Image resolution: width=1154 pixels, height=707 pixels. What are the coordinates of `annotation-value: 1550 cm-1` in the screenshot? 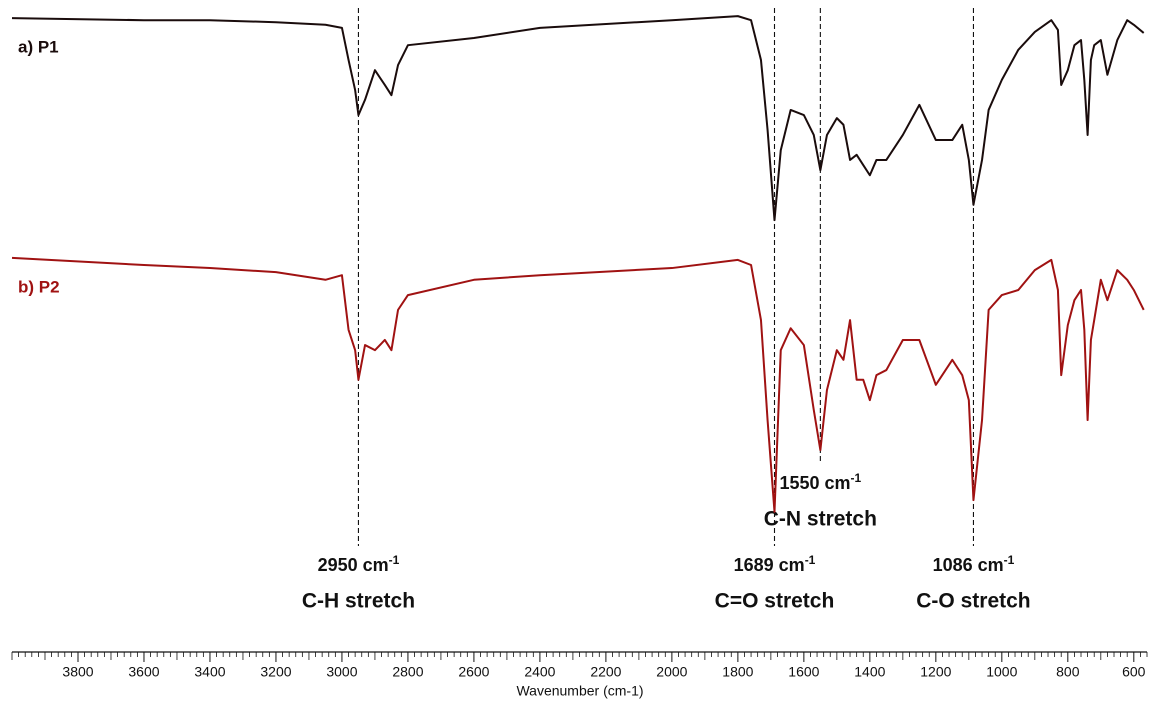 It's located at (820, 482).